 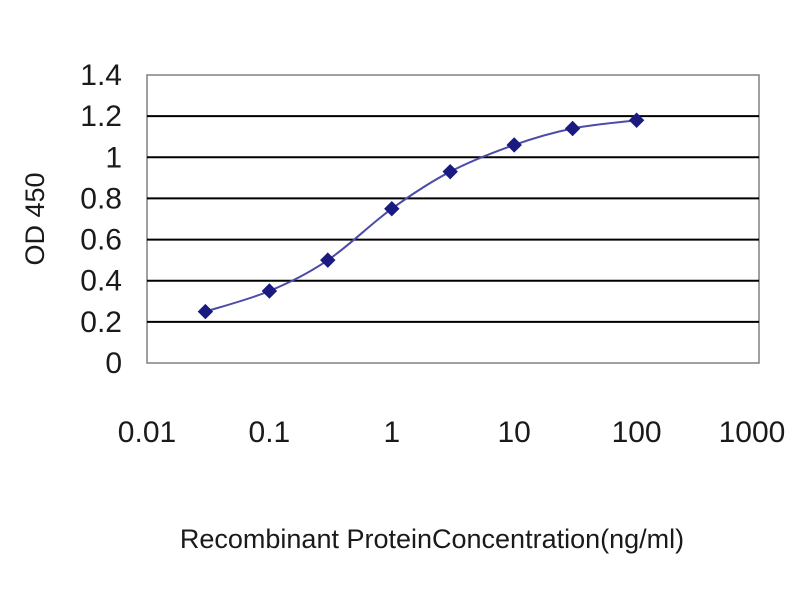 What do you see at coordinates (101, 116) in the screenshot?
I see `y-tick-label: 1.2` at bounding box center [101, 116].